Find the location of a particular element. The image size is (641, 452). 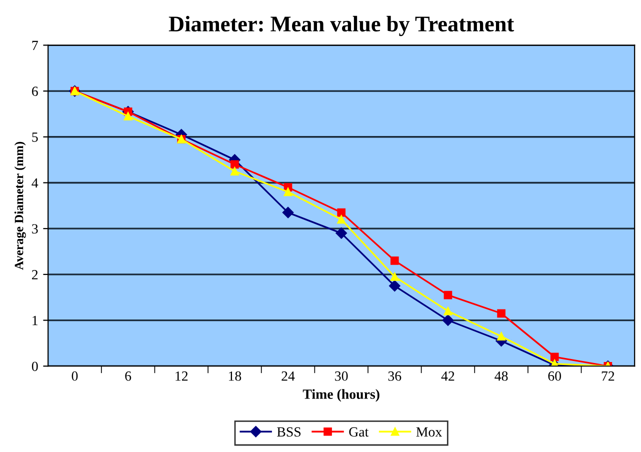

x-tick-label: 6 is located at coordinates (128, 376).